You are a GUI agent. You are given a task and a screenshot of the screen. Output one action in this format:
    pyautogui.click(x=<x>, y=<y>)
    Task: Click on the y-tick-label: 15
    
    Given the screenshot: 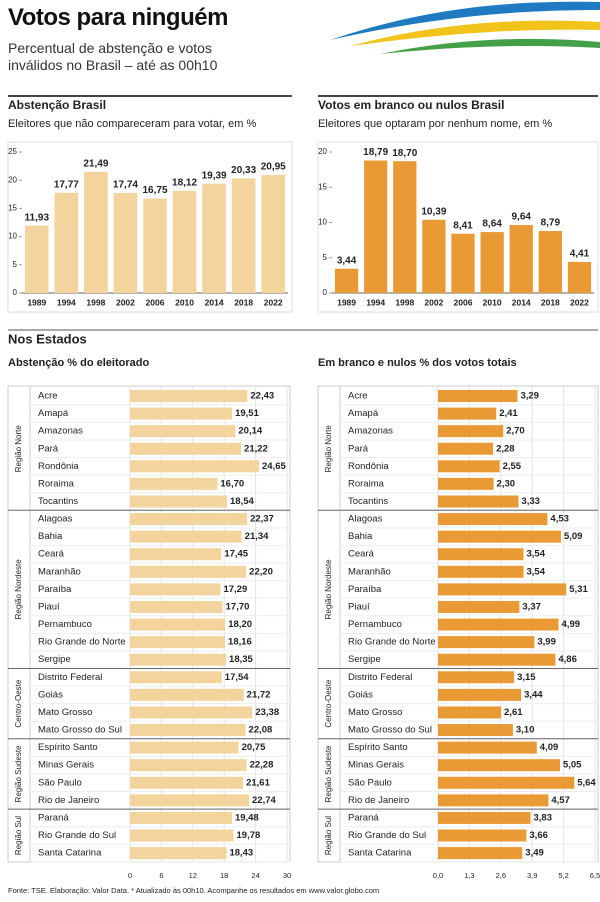 What is the action you would take?
    pyautogui.click(x=322, y=186)
    